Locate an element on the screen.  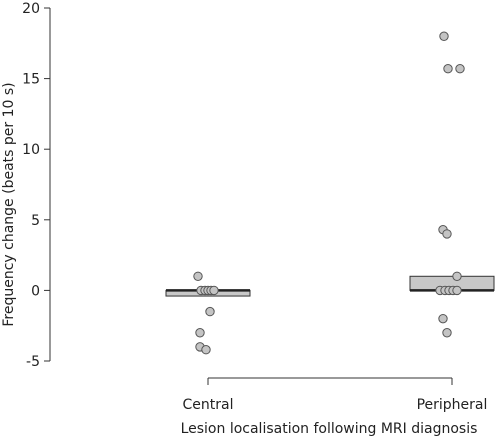
y-tick-label: -5 is located at coordinates (33, 362).